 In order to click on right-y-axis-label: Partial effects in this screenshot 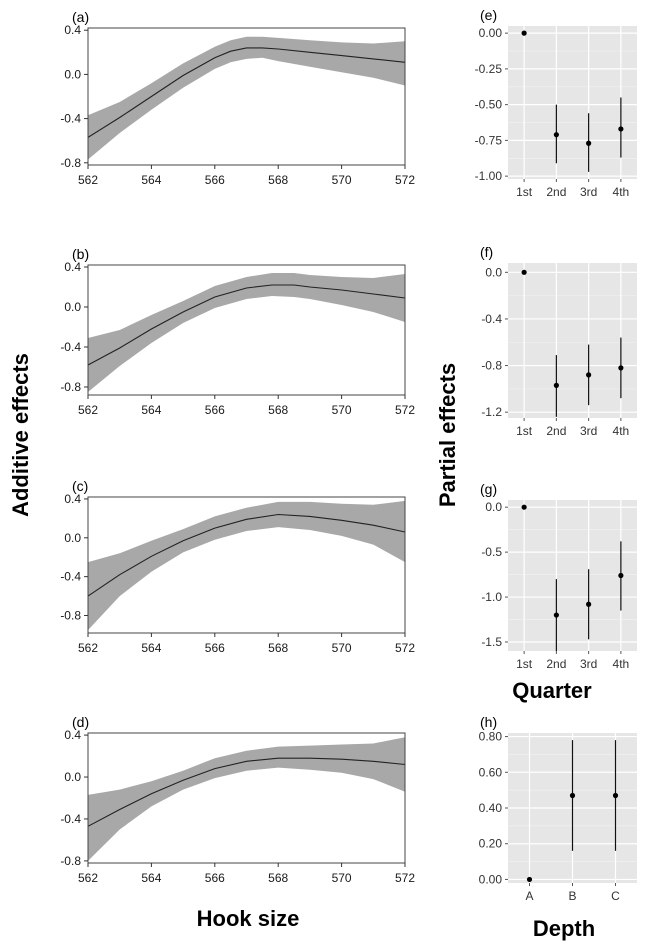, I will do `click(447, 435)`.